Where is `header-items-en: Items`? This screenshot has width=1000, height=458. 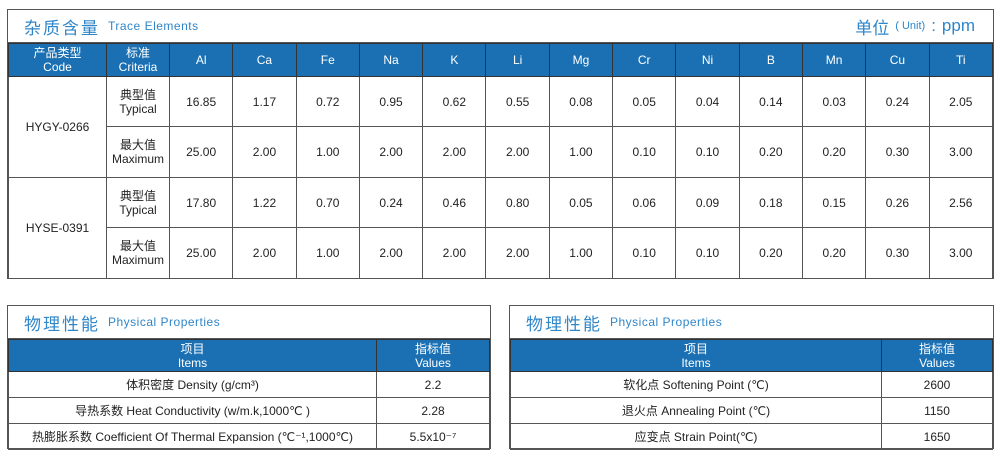 header-items-en: Items is located at coordinates (696, 362).